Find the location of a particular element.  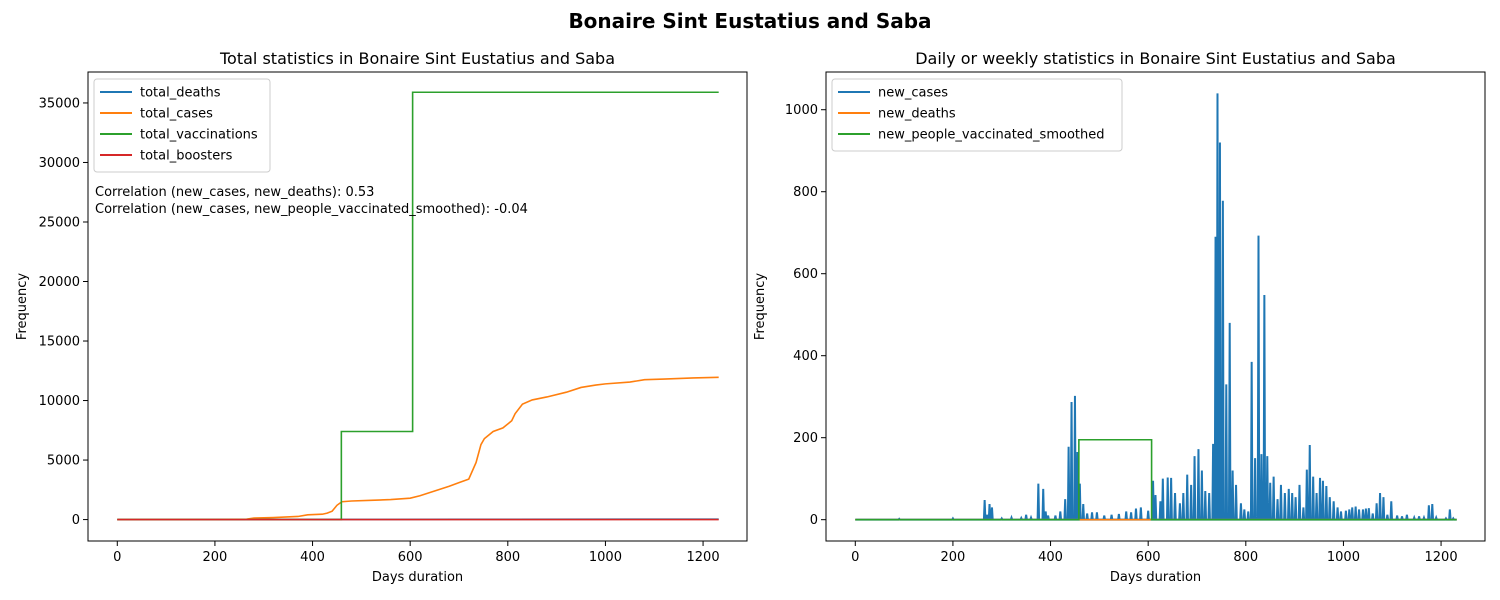

y-tick-label: 200 is located at coordinates (805, 438).